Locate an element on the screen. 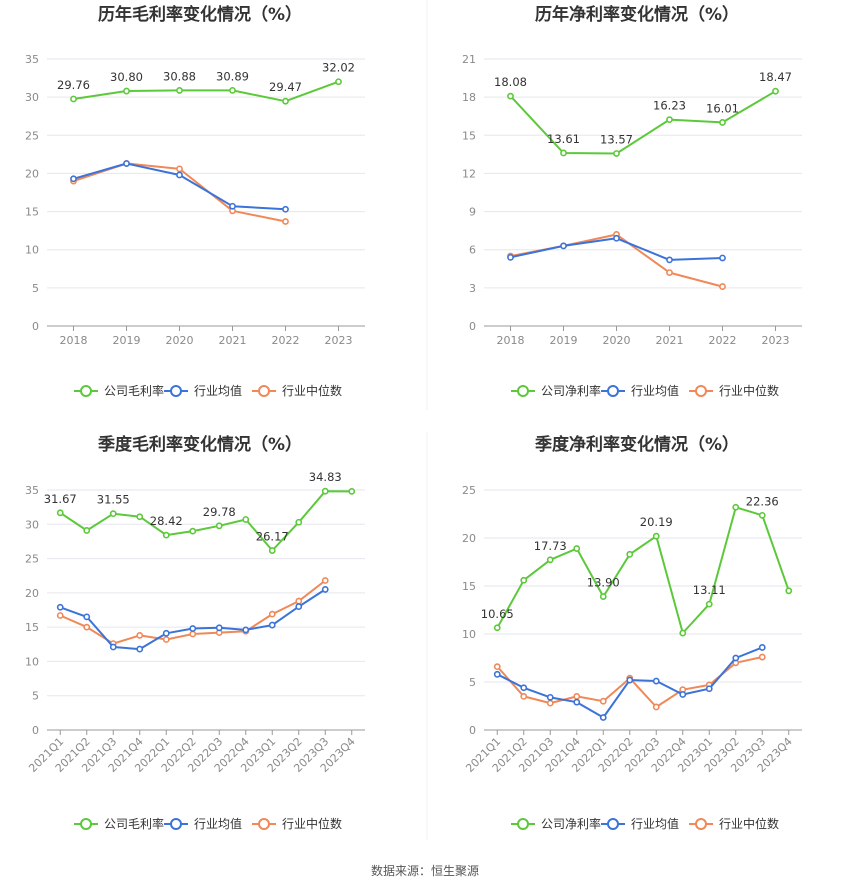  y-tick-label: 12 is located at coordinates (469, 173).